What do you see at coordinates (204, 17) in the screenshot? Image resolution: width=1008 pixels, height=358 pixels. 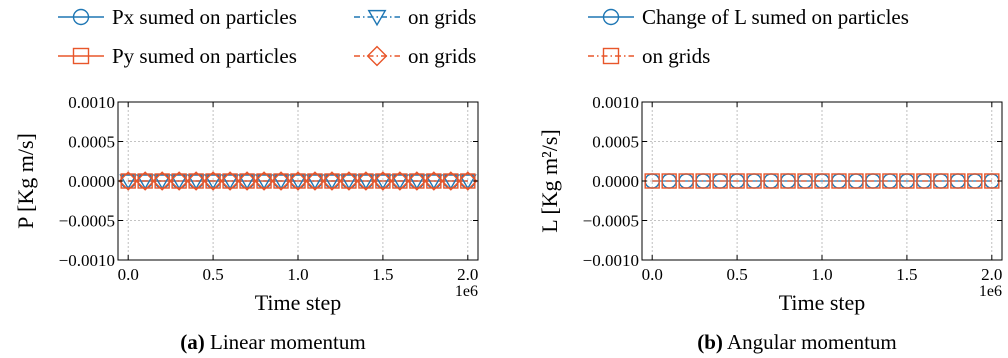 I see `legend-label: Px sumed on particles` at bounding box center [204, 17].